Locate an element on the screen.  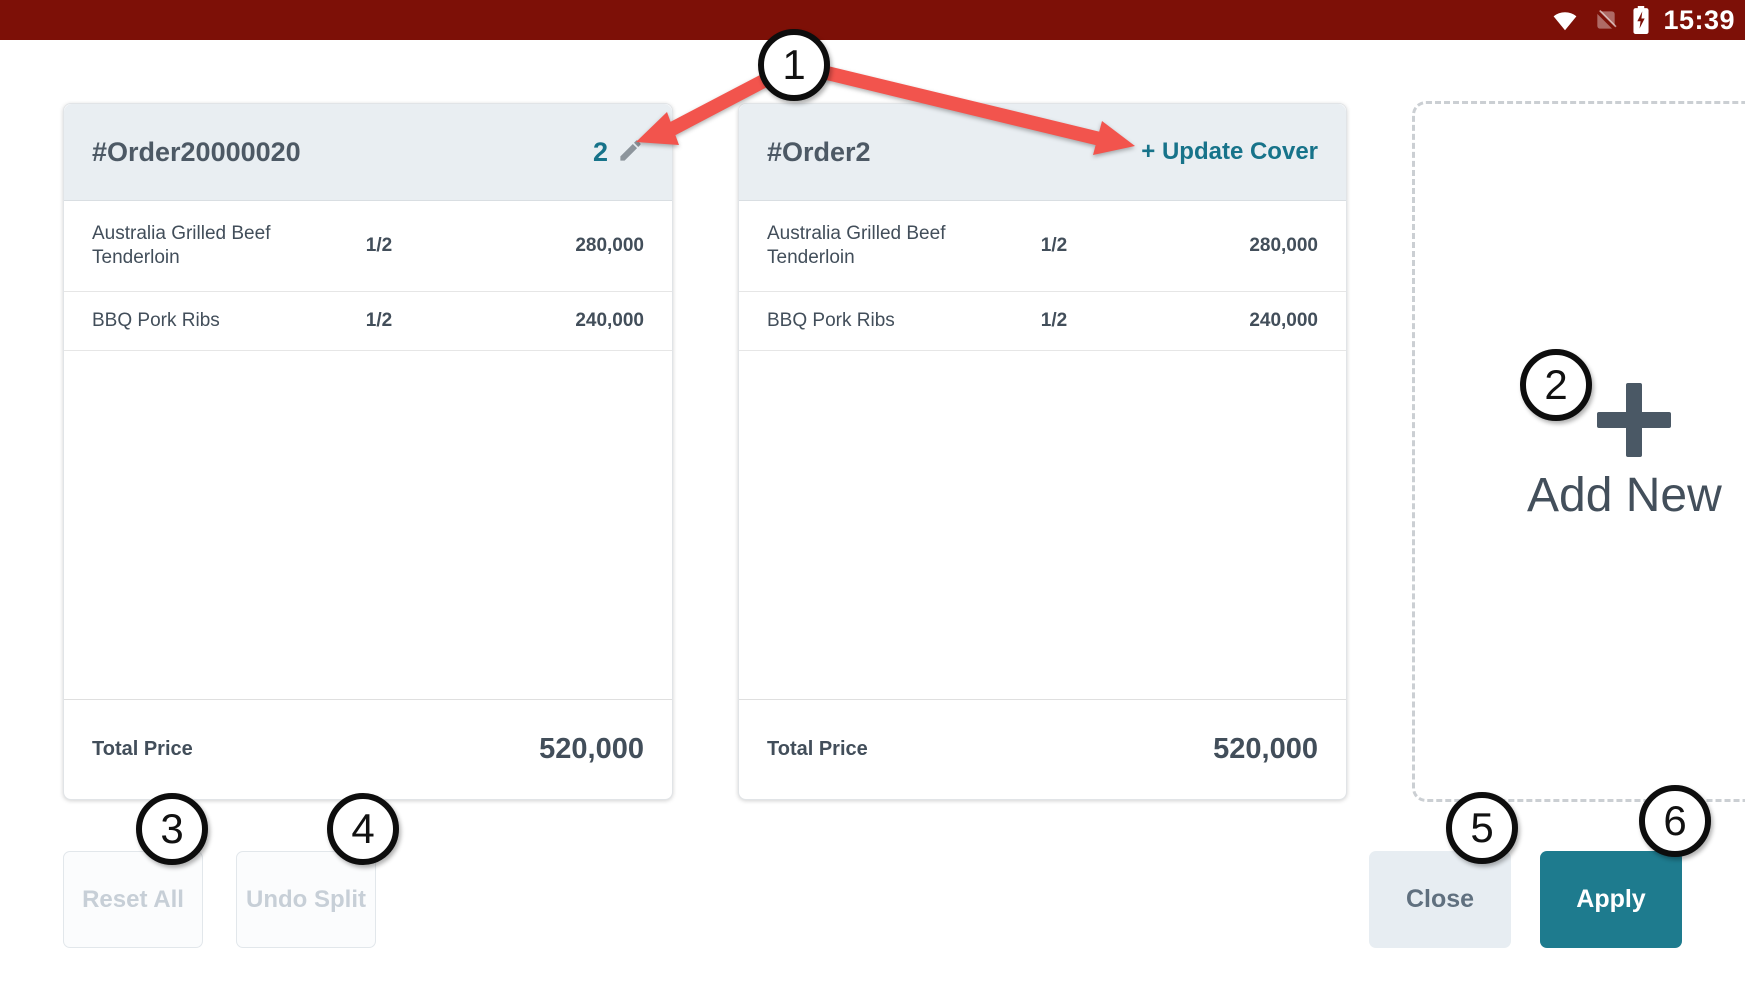
no-sim-icon is located at coordinates (1606, 20).